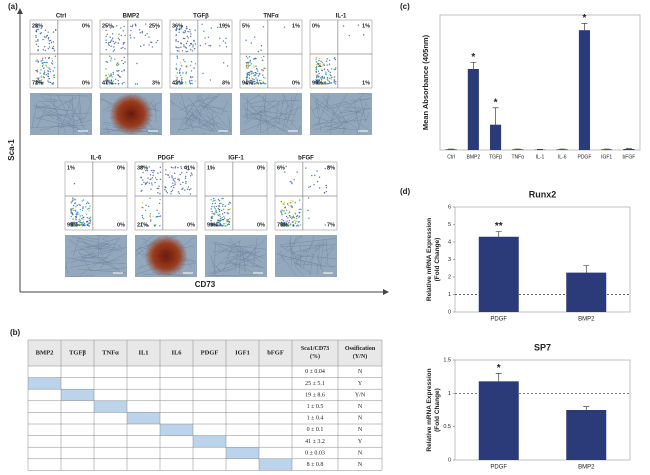 This screenshot has height=475, width=650. Describe the element at coordinates (517, 157) in the screenshot. I see `x-tick-label: TNFα` at that location.